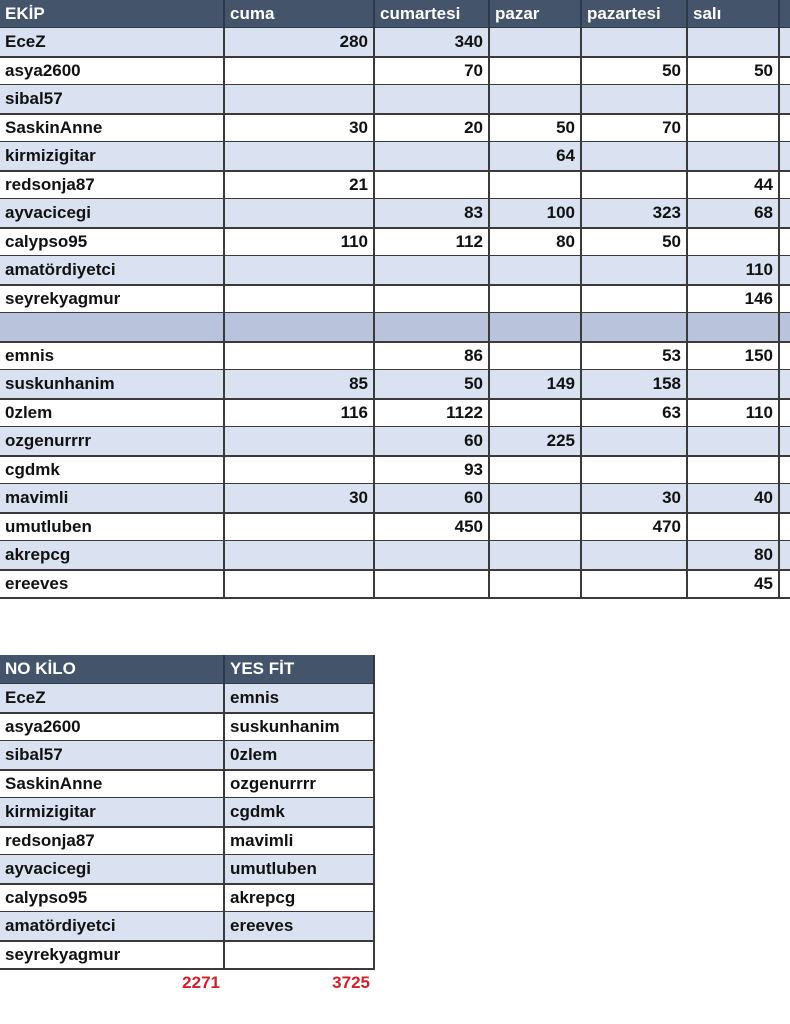 The width and height of the screenshot is (790, 1024). What do you see at coordinates (112, 214) in the screenshot?
I see `name-cell: ayvacicegi` at bounding box center [112, 214].